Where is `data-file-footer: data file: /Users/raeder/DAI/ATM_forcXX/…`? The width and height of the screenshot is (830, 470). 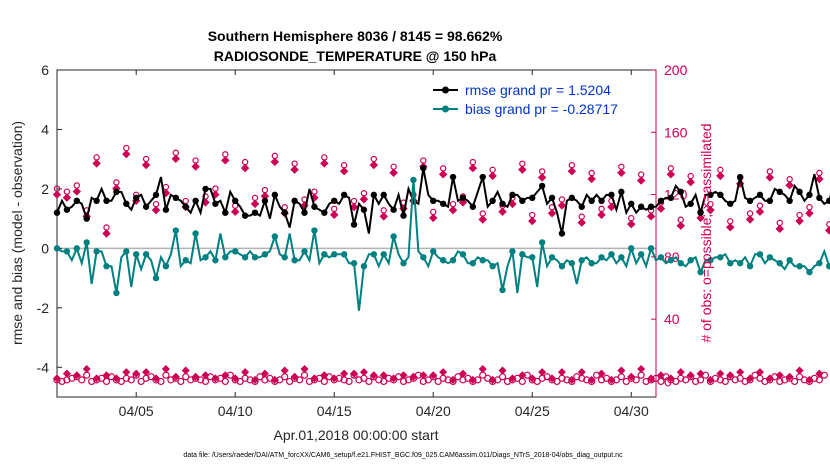 data-file-footer: data file: /Users/raeder/DAI/ATM_forcXX/… is located at coordinates (403, 455).